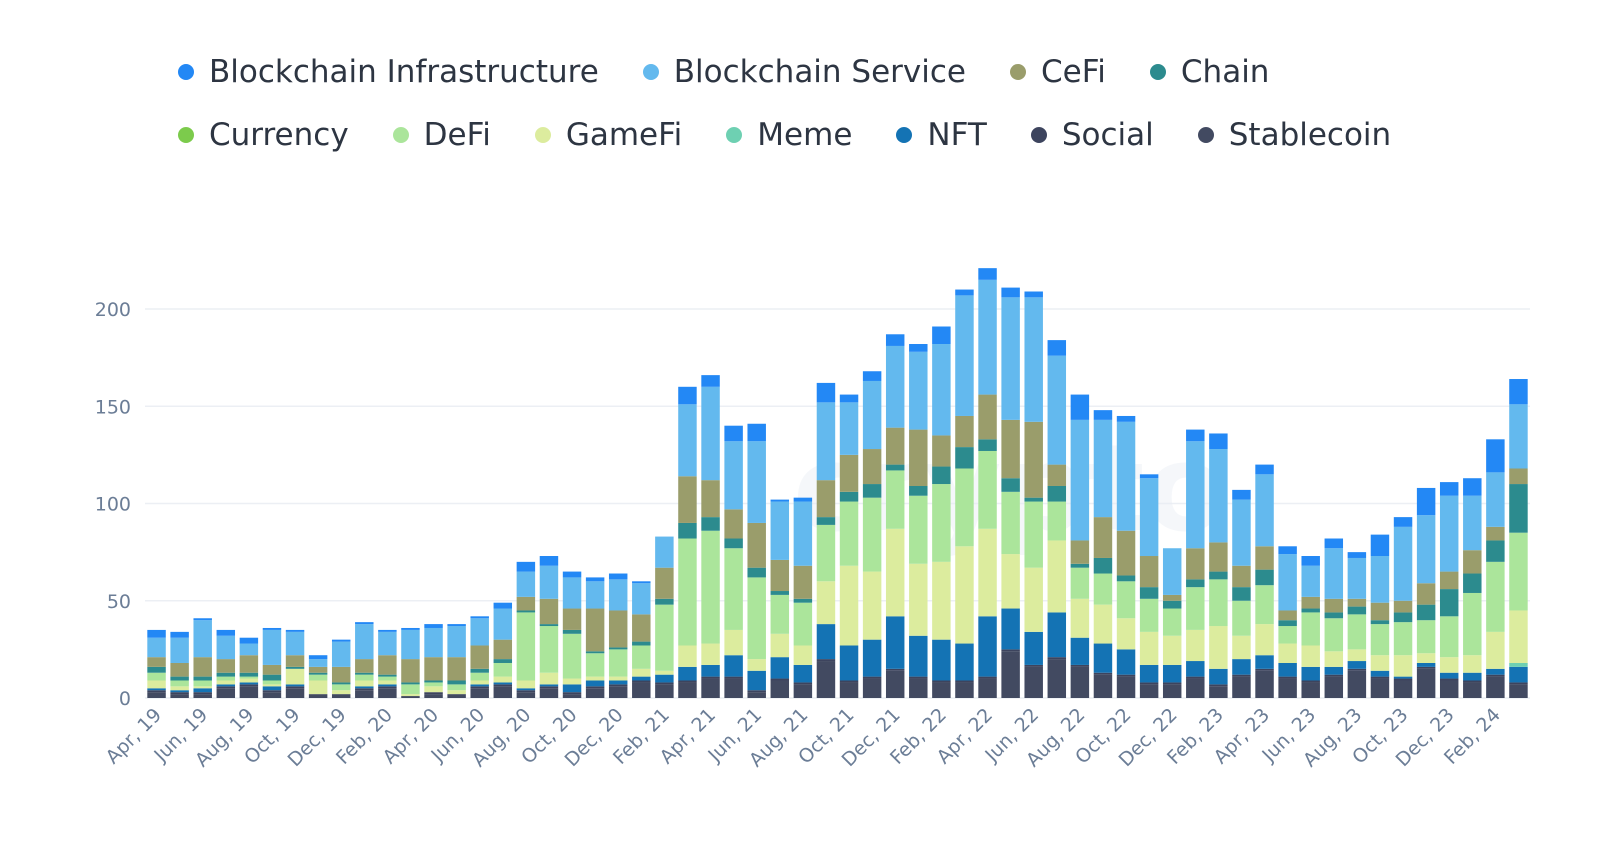 This screenshot has width=1600, height=858. What do you see at coordinates (388, 72) in the screenshot?
I see `legend-item-blockchain-infrastructure: Blockchain Infrastructure` at bounding box center [388, 72].